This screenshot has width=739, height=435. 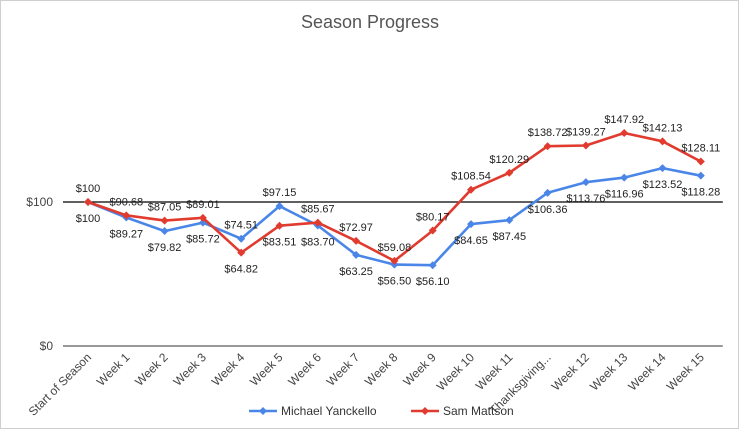 What do you see at coordinates (266, 369) in the screenshot?
I see `x-tick-label: Week 5` at bounding box center [266, 369].